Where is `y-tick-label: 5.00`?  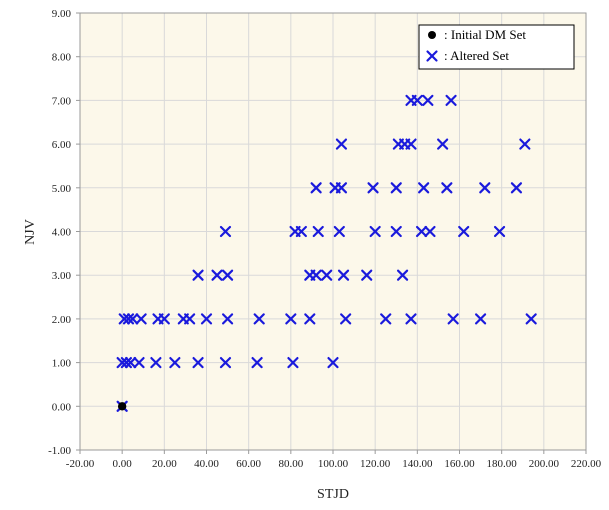
y-tick-label: 5.00 is located at coordinates (62, 189).